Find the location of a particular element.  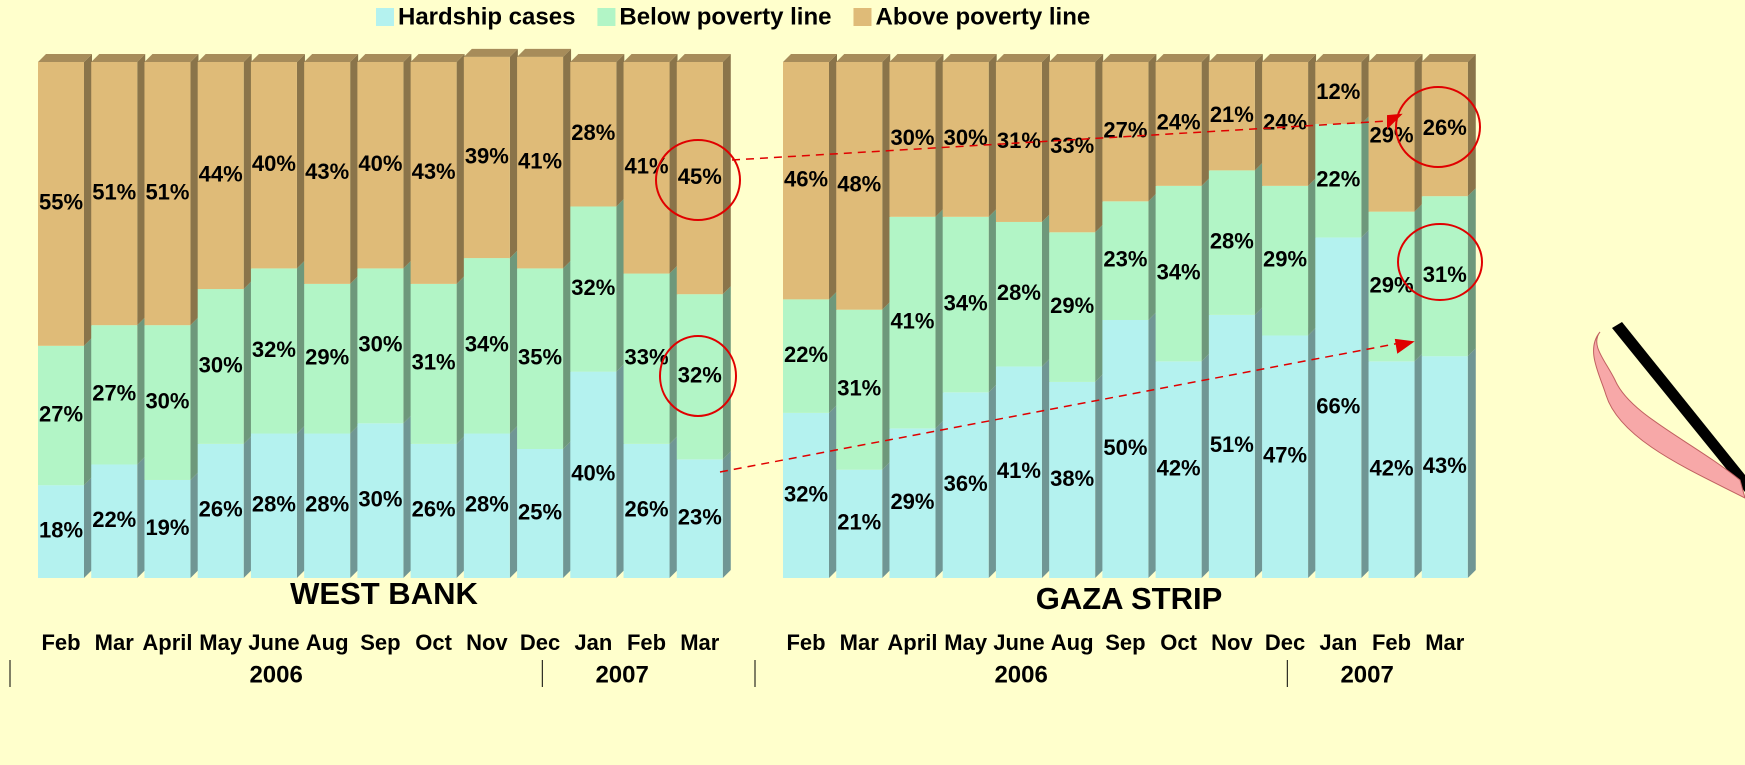

data-label: 47% is located at coordinates (1285, 455).